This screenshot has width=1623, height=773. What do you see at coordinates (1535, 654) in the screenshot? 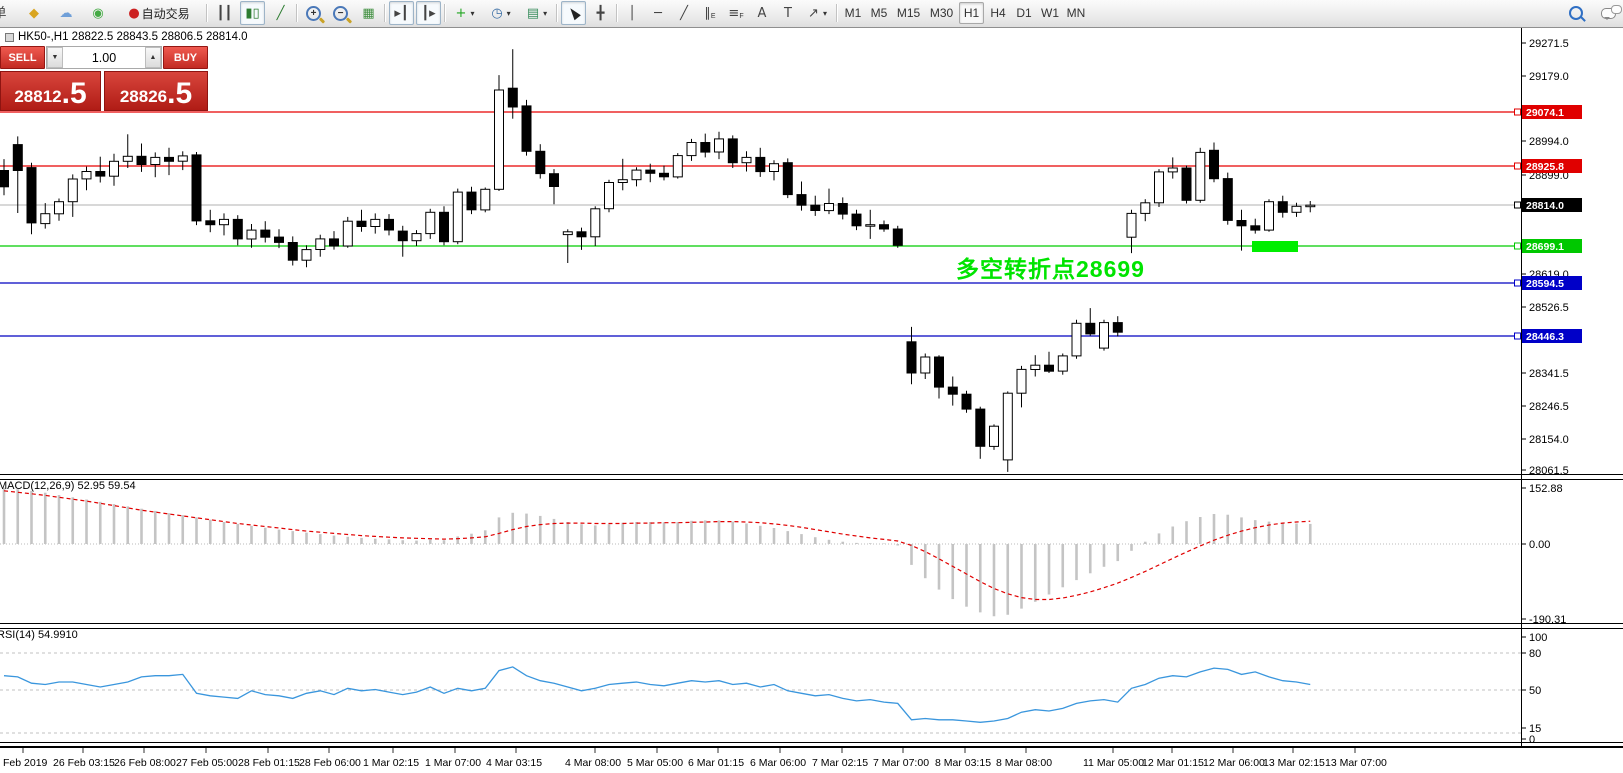
I see `rsi-tick-label: 80` at bounding box center [1535, 654].